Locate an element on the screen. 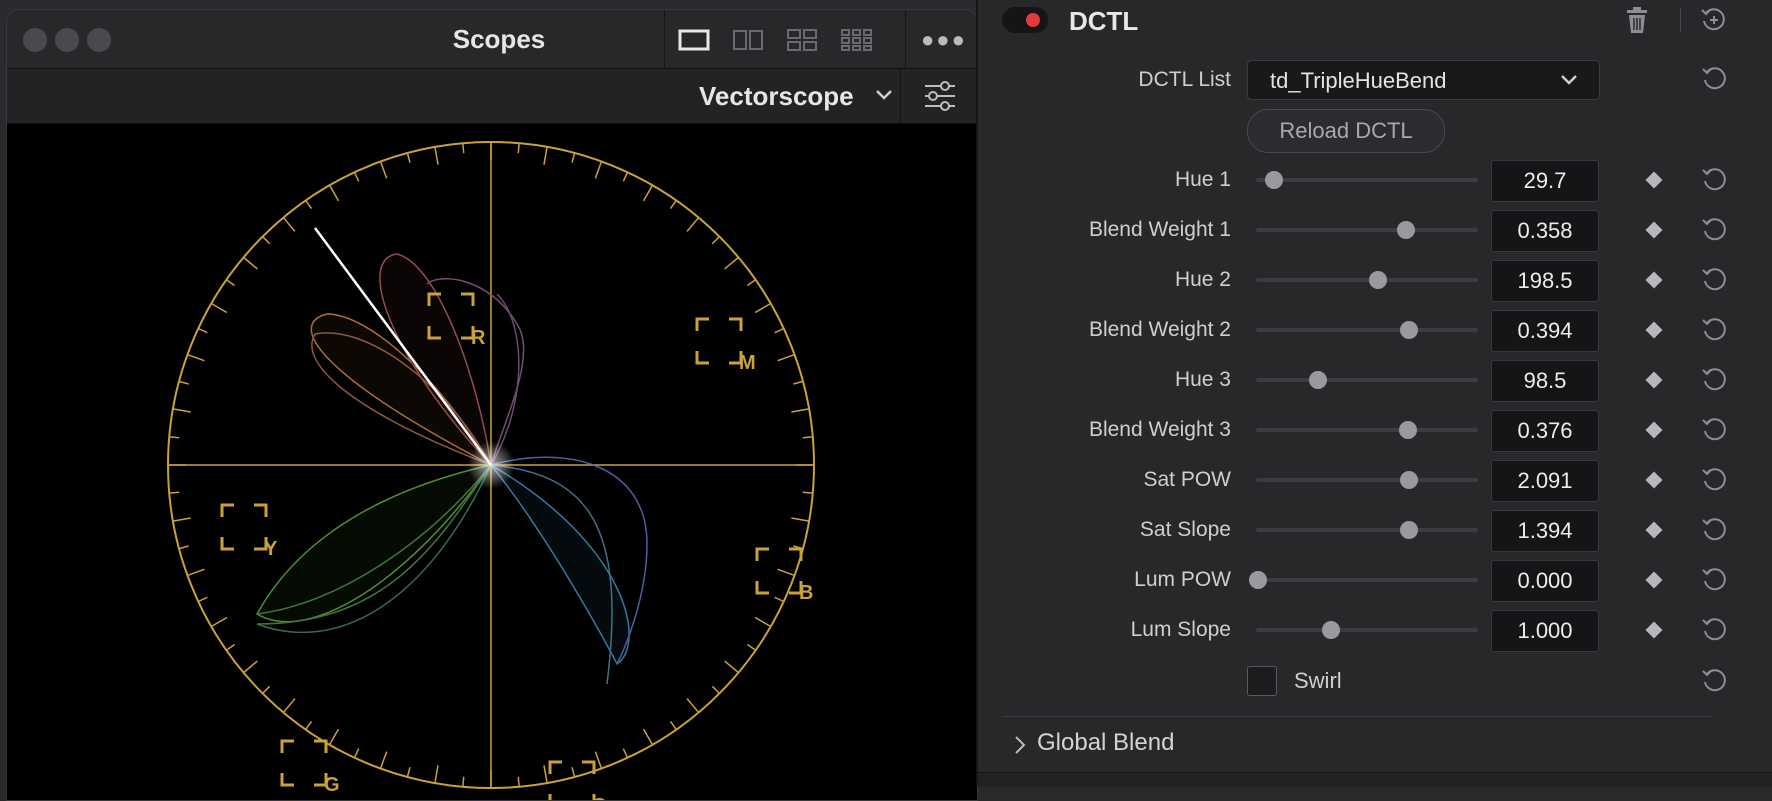 Image resolution: width=1772 pixels, height=801 pixels. enabled-indicator is located at coordinates (1033, 20).